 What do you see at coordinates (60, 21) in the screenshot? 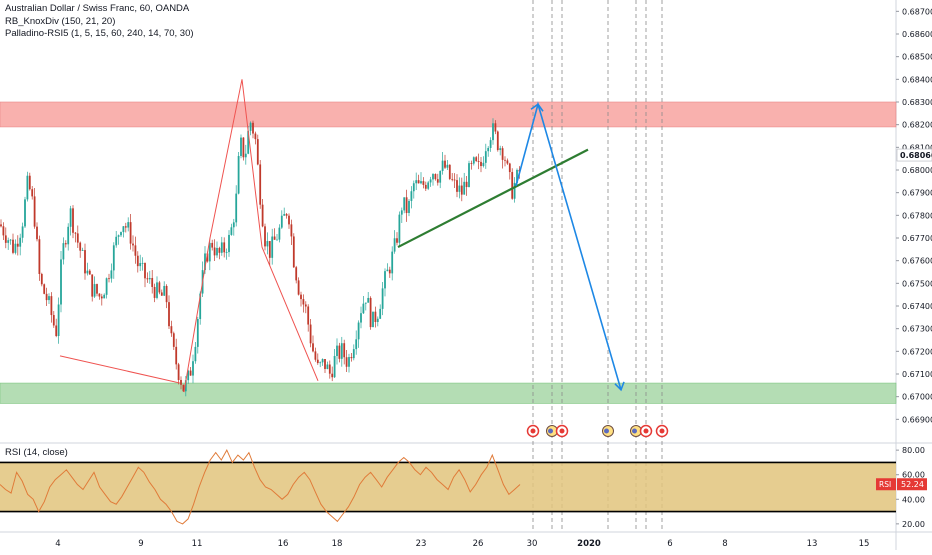
I see `indicator-knoxdiv-label: RB_KnoxDiv (150, 21, 20)` at bounding box center [60, 21].